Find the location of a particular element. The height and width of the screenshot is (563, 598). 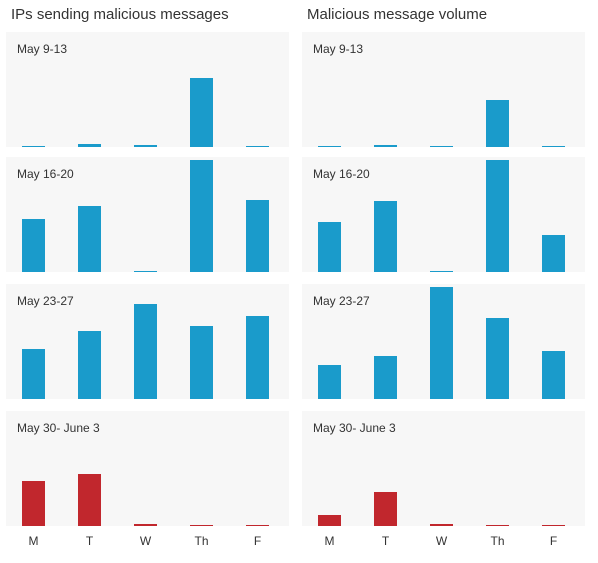

chart-panel-0-1: May 16-20 is located at coordinates (147, 214).